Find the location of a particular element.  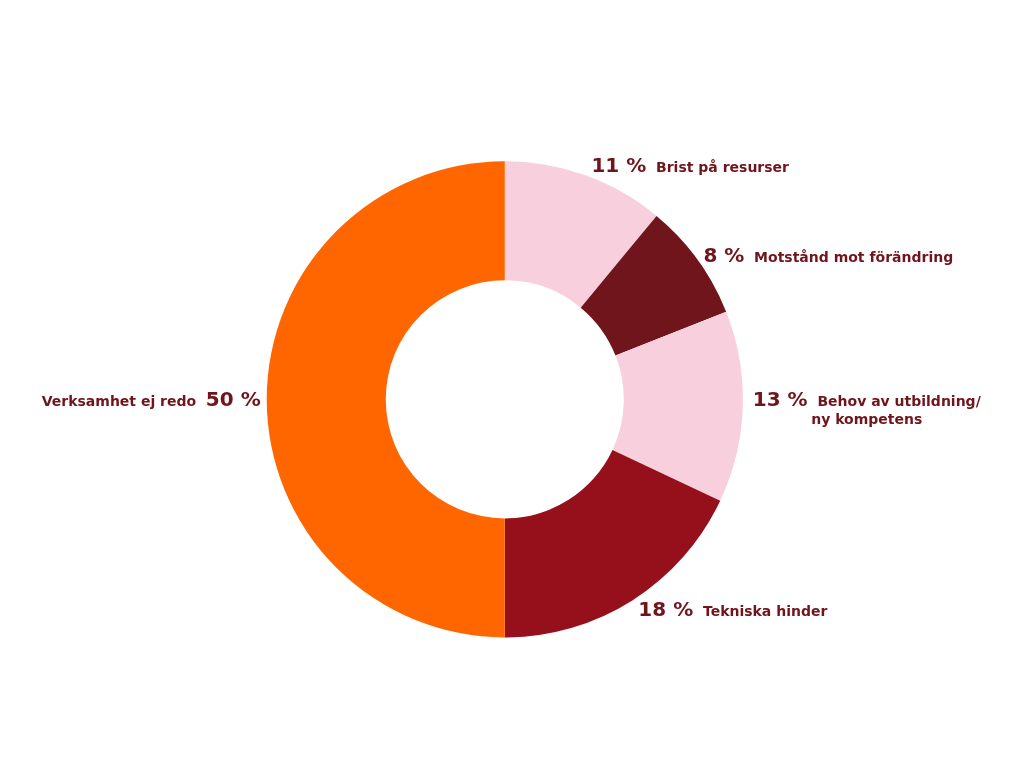

data-label: 11 % is located at coordinates (619, 164).